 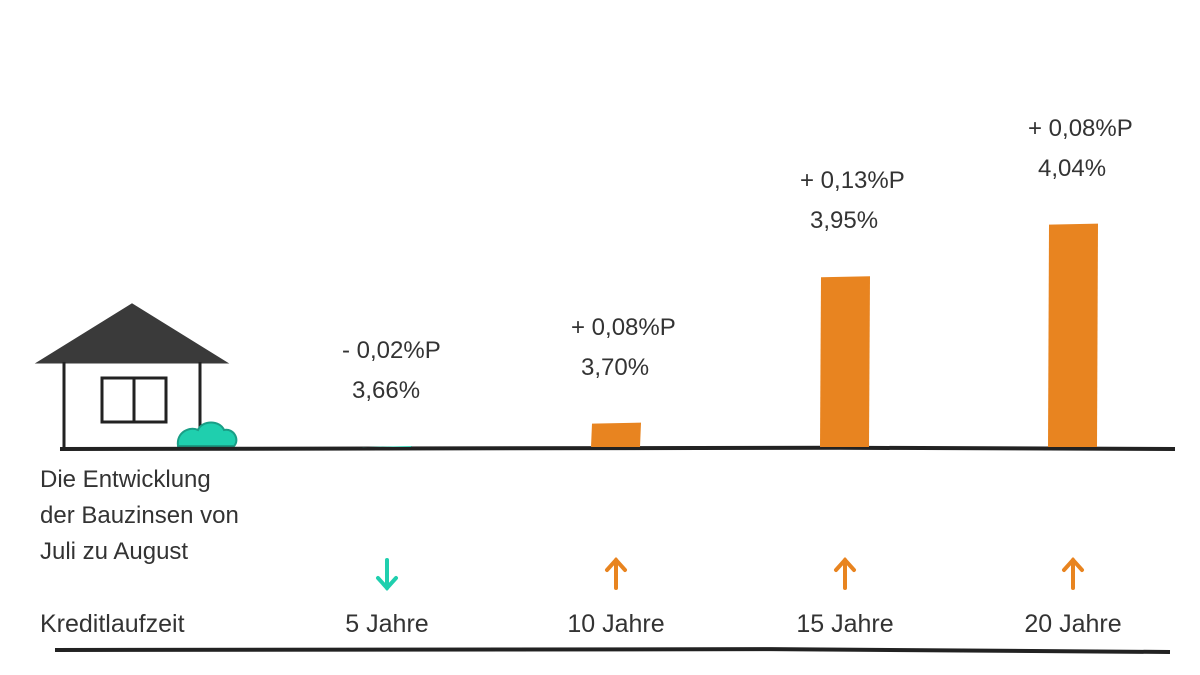 I want to click on value-label-3: 3,95%, so click(x=844, y=221).